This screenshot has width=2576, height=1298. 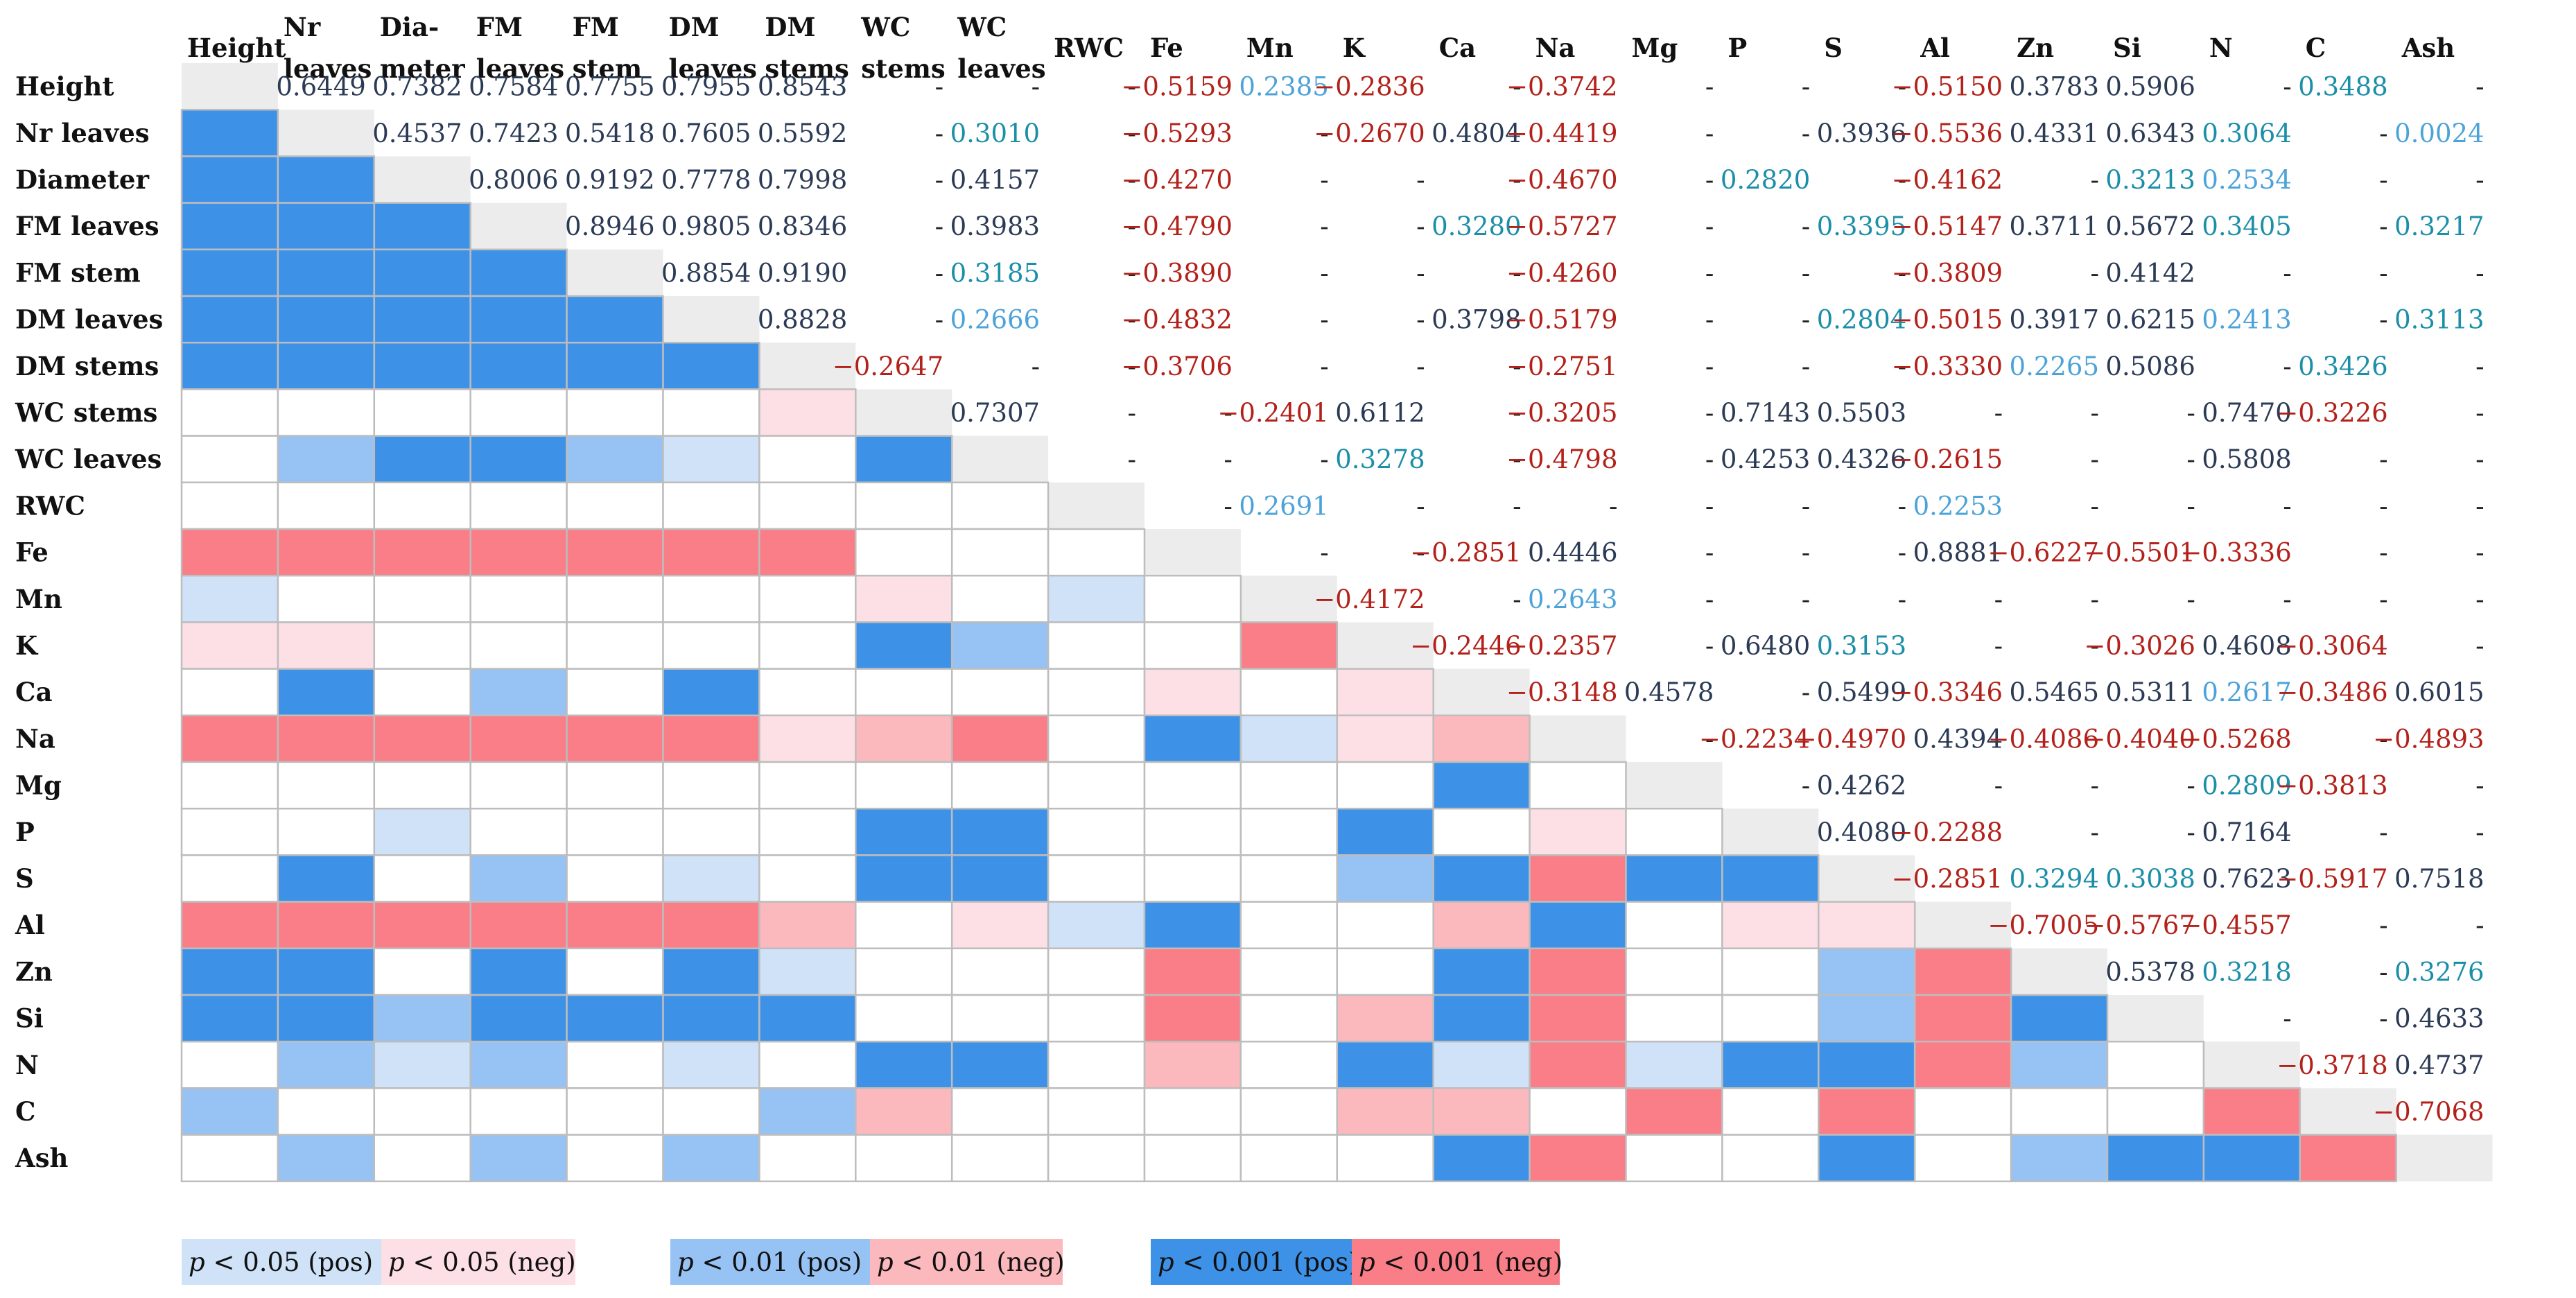 I want to click on value-ca-c: −0.3486, so click(x=2332, y=692).